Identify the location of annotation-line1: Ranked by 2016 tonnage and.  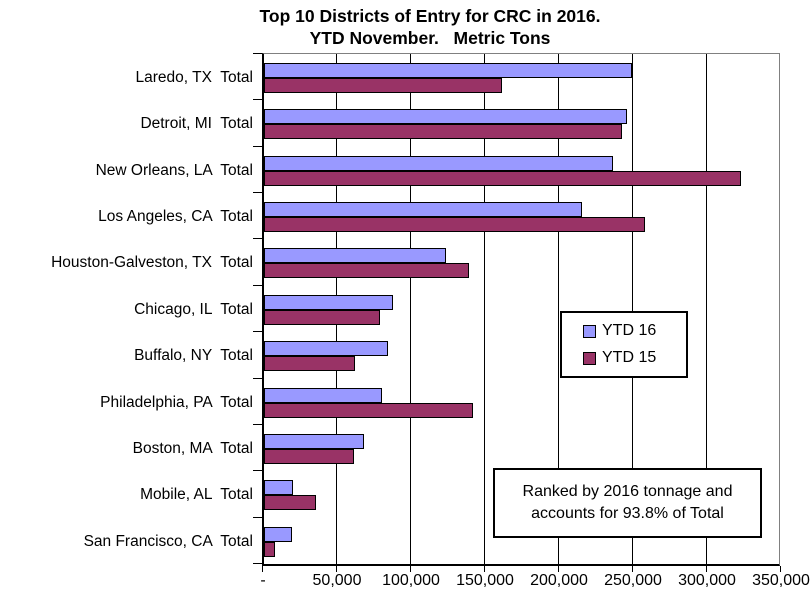
(627, 491).